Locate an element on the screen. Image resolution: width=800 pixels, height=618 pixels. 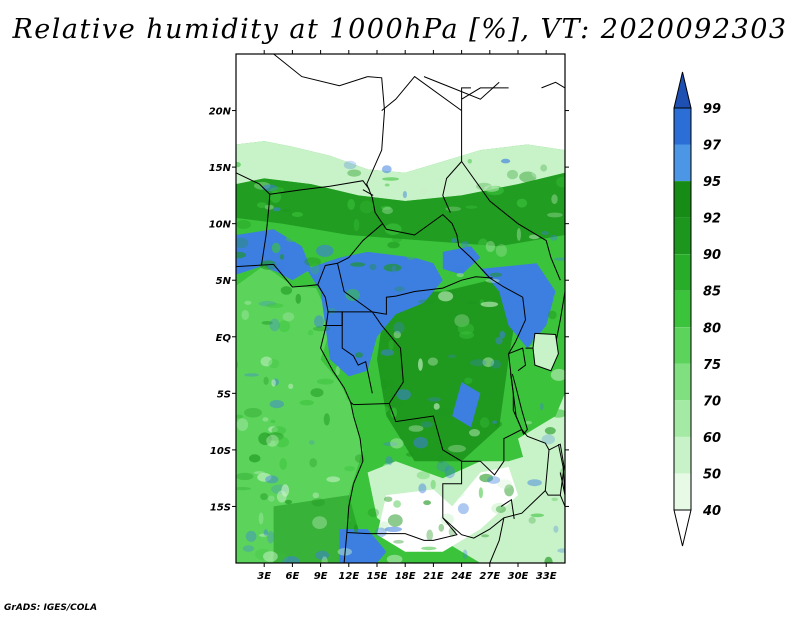
lon-tick-label: 9E is located at coordinates (321, 576).